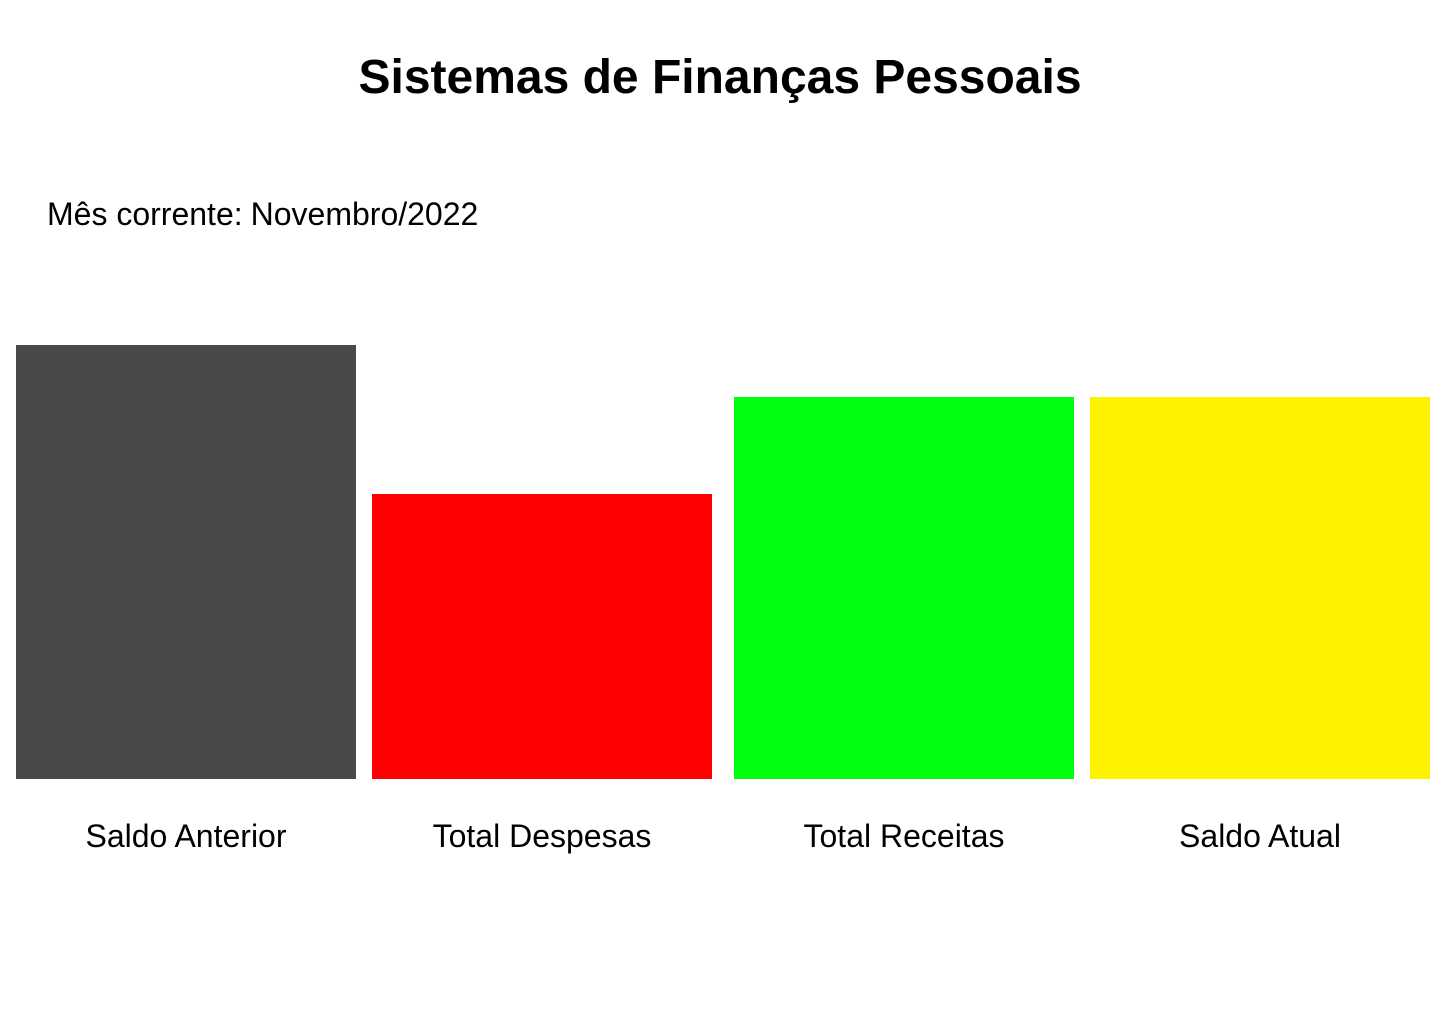  What do you see at coordinates (904, 588) in the screenshot?
I see `bar-total-receitas` at bounding box center [904, 588].